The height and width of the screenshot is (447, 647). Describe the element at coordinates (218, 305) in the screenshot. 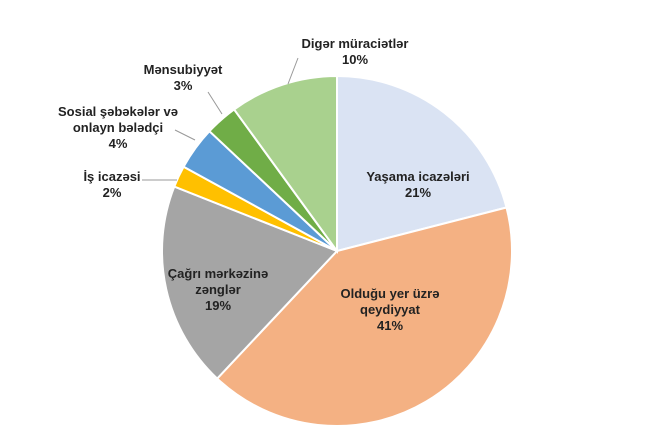

I see `value-label: 19%` at that location.